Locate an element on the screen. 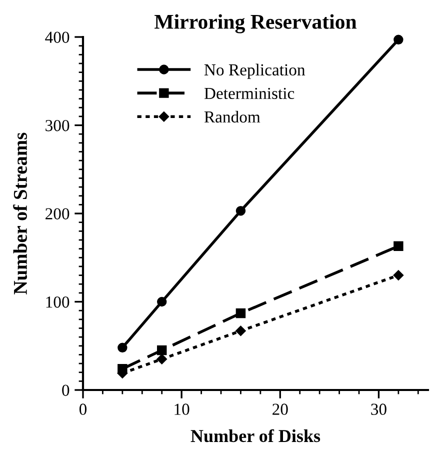 Image resolution: width=431 pixels, height=449 pixels. chart-title: Mirroring Reservation is located at coordinates (255, 24).